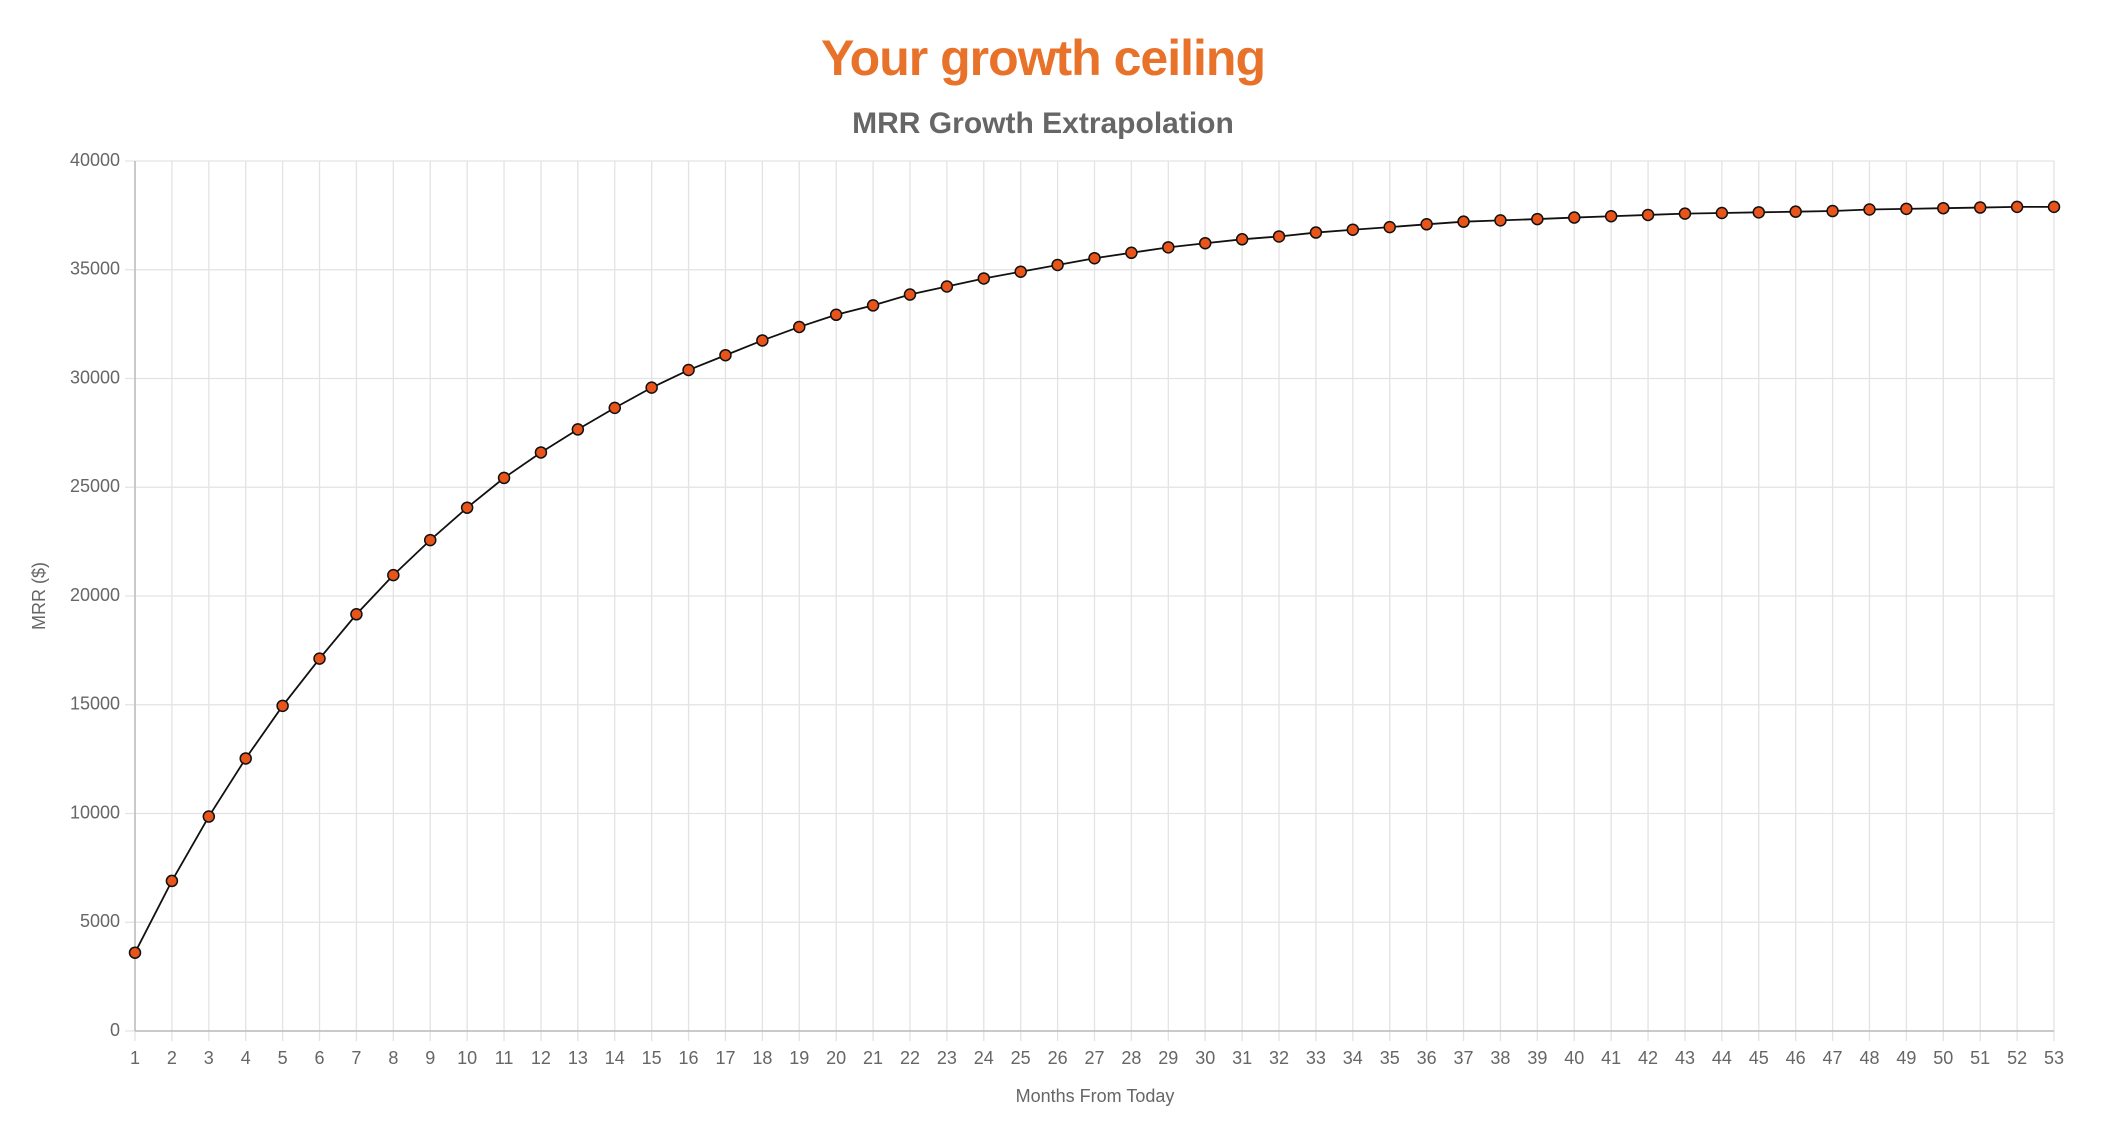  What do you see at coordinates (1168, 1058) in the screenshot?
I see `x-tick-label: 29` at bounding box center [1168, 1058].